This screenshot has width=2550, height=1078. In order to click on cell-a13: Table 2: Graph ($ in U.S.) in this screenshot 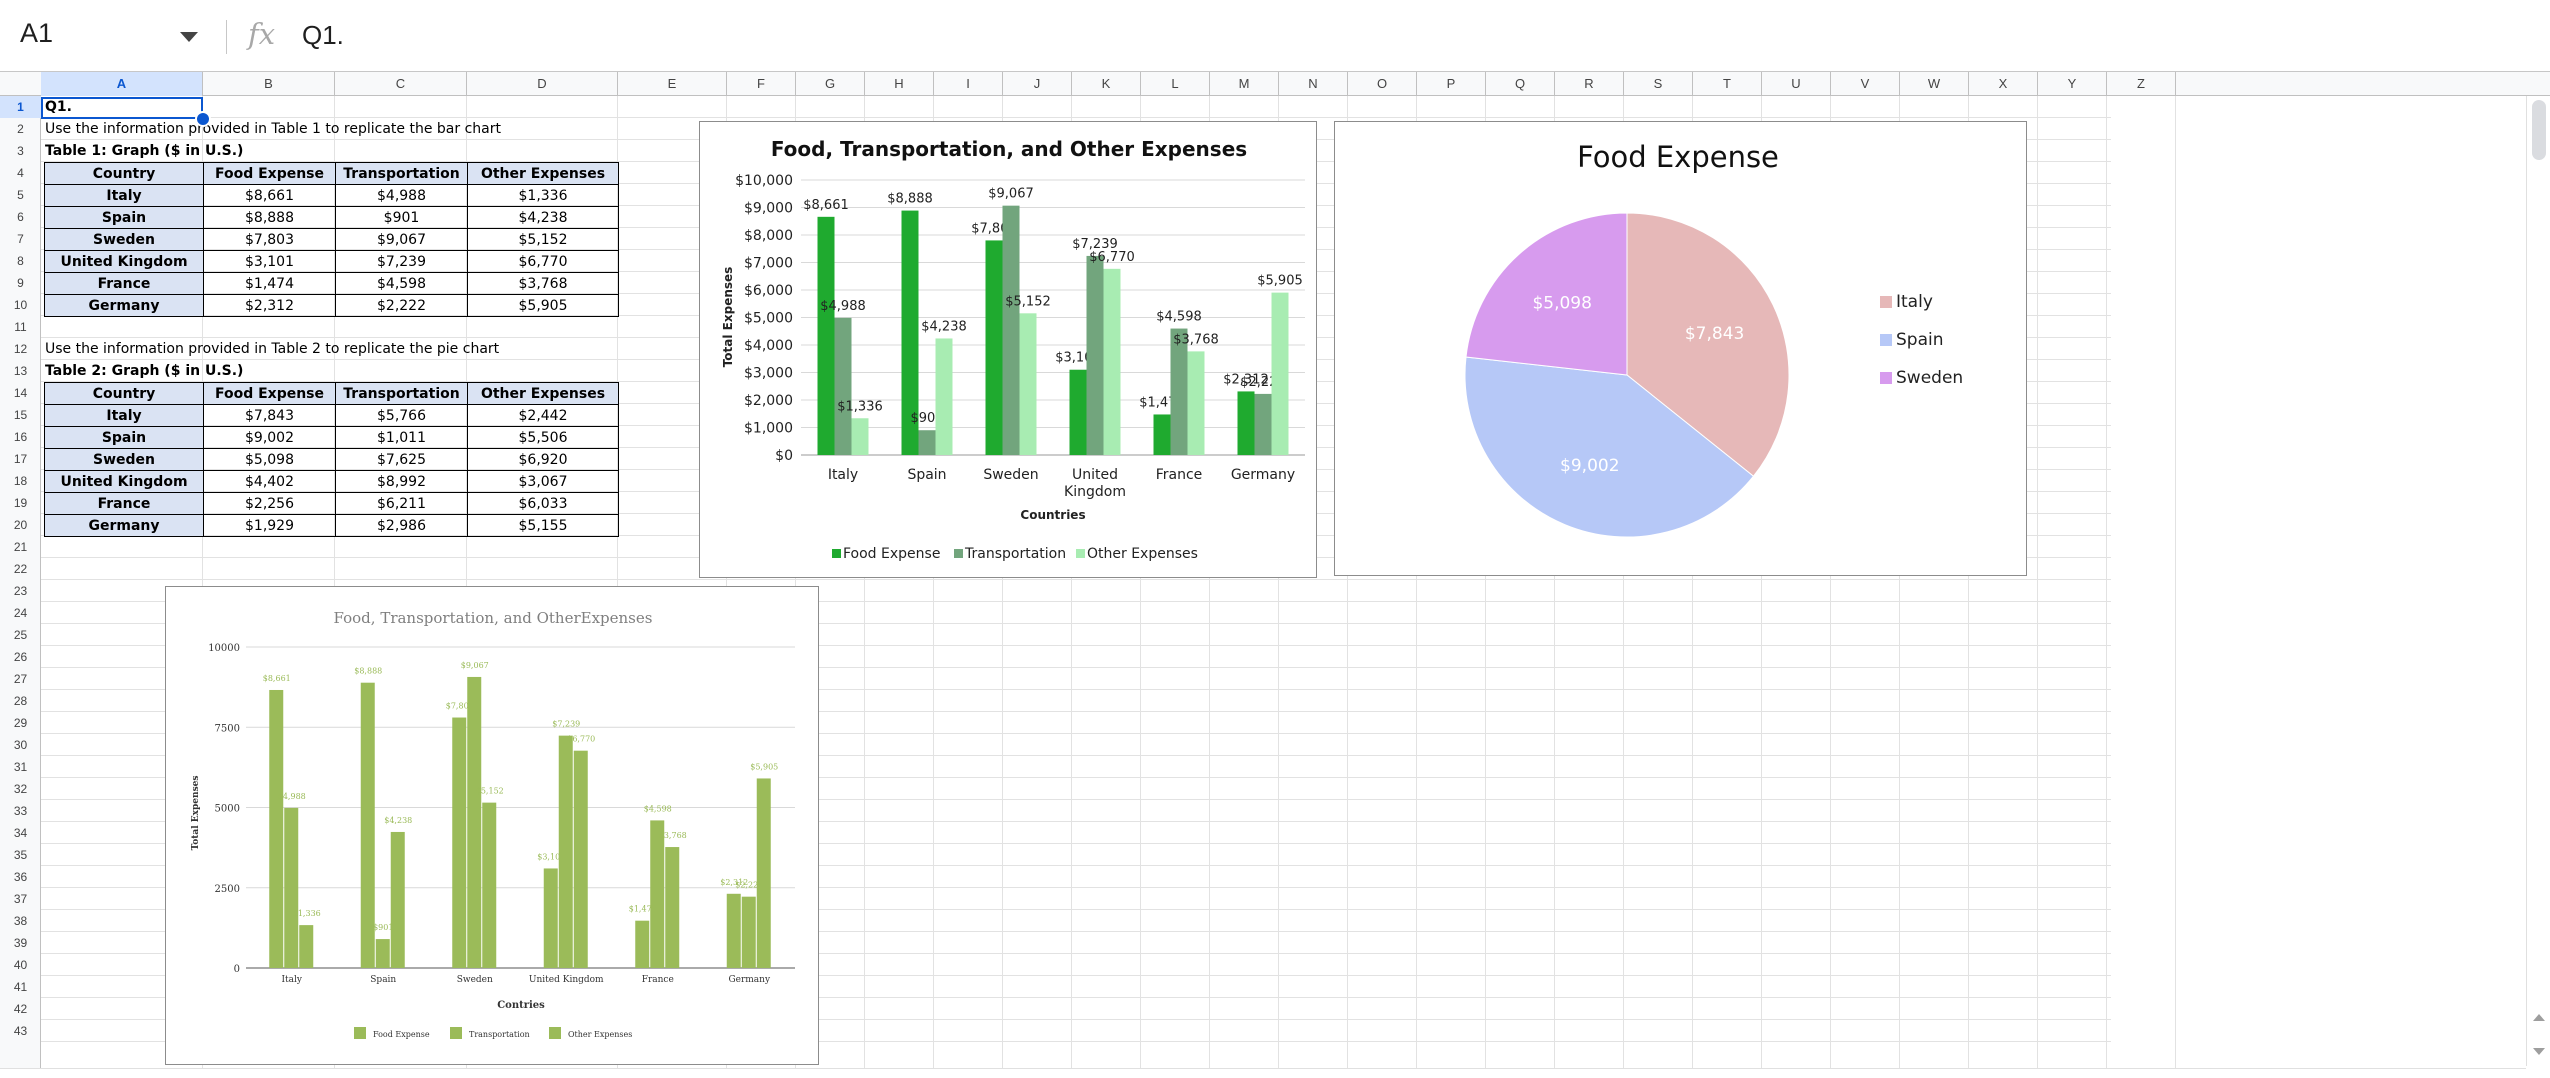, I will do `click(144, 371)`.